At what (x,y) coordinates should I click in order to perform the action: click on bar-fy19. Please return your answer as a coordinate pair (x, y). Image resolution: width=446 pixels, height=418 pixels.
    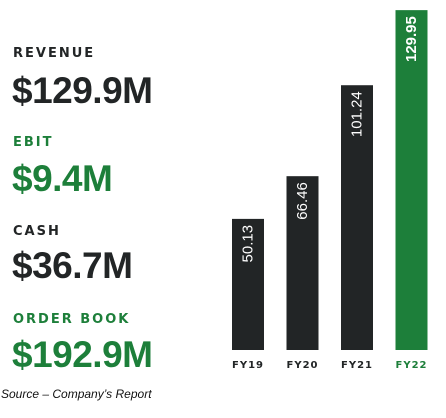
    Looking at the image, I should click on (248, 284).